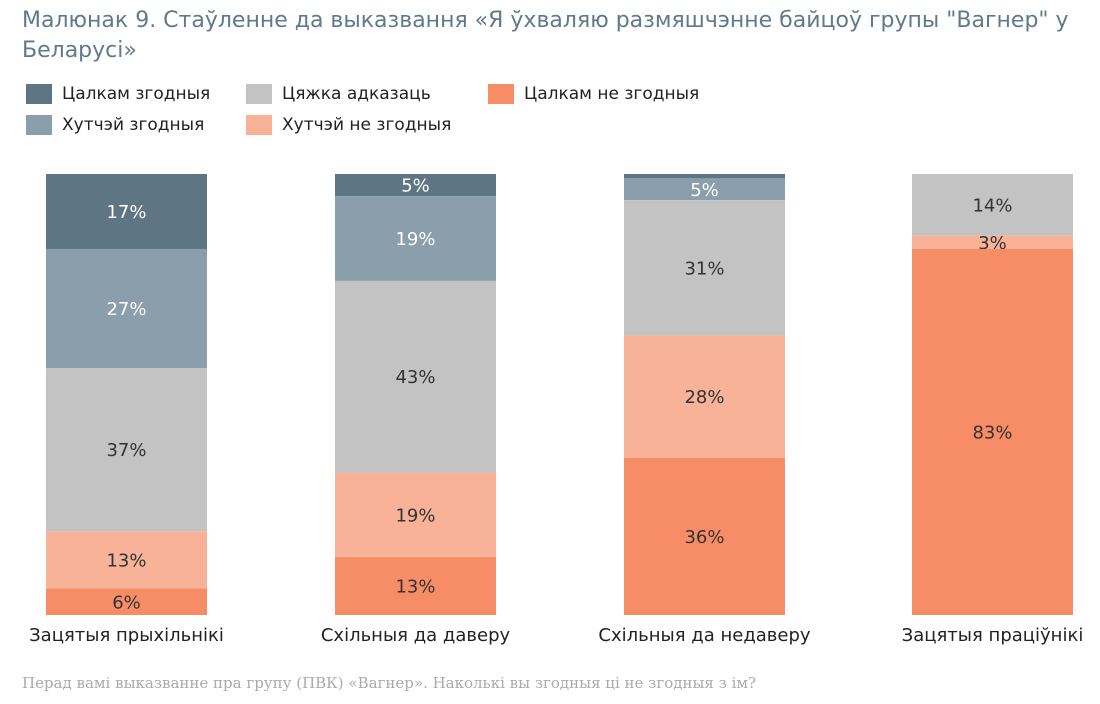 This screenshot has height=704, width=1100. I want to click on legend-item-rather-disagree: Хутчэй не згодныя, so click(348, 125).